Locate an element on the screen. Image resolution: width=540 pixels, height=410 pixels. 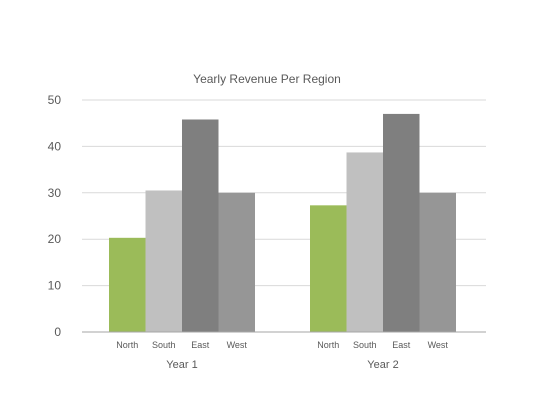
y-axis-ticks: 0 10 20 30 40 50 is located at coordinates (55, 216).